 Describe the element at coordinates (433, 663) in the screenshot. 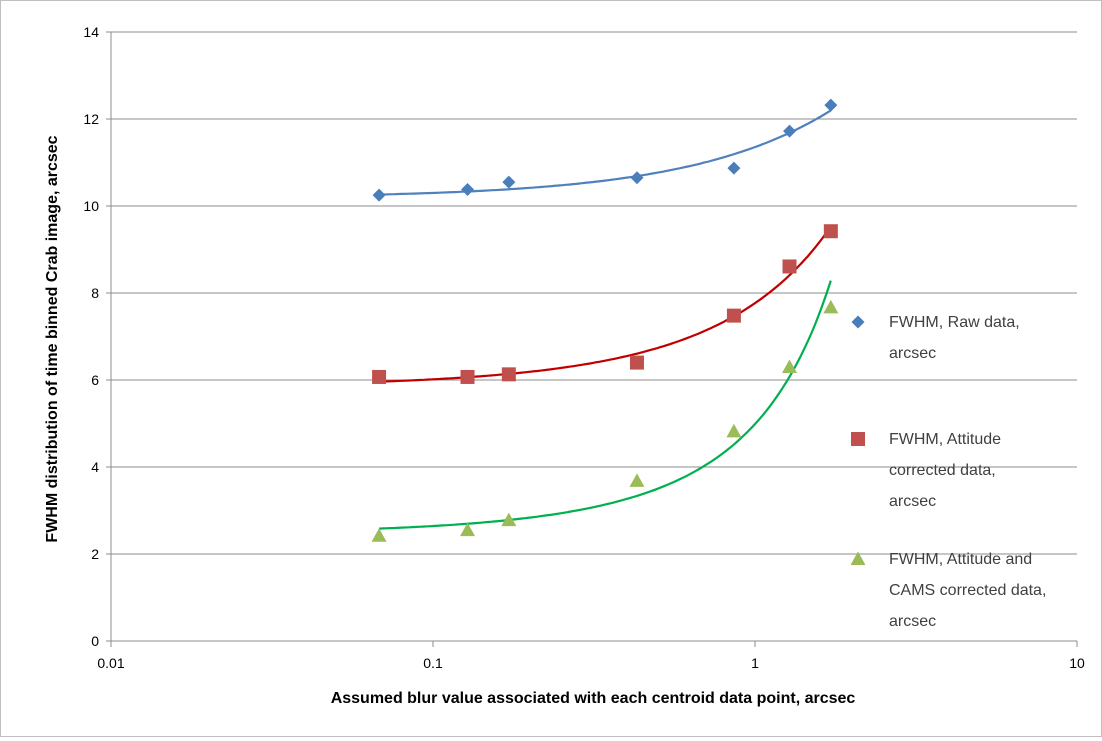

I see `x-tick-label-1: 0.1` at that location.